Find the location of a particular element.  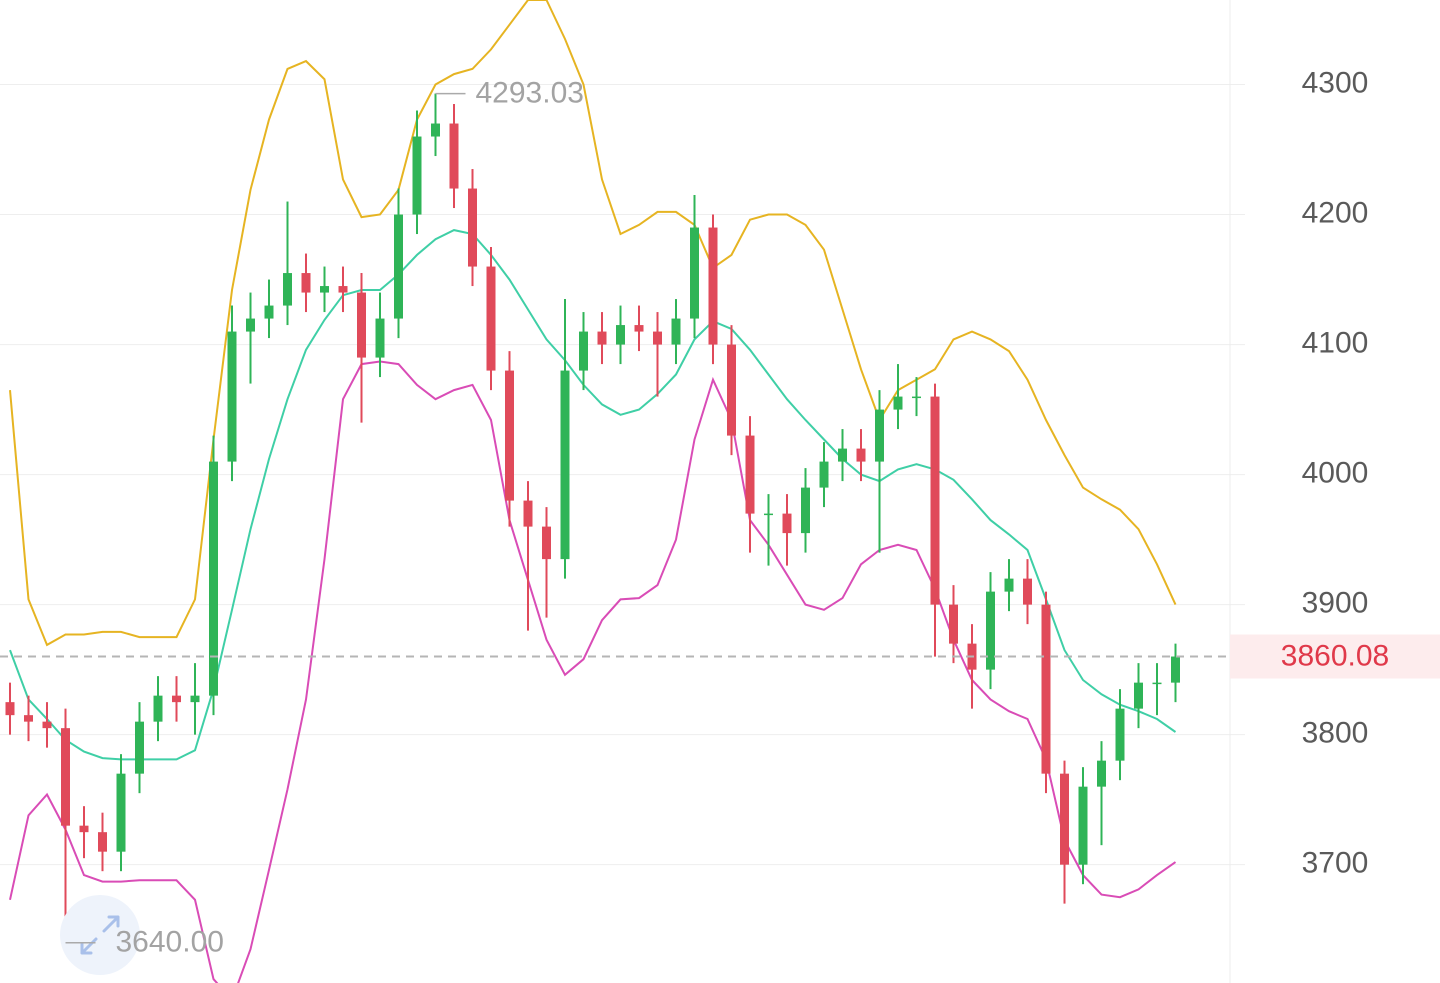

y-tick-label: 3700 is located at coordinates (1335, 863).